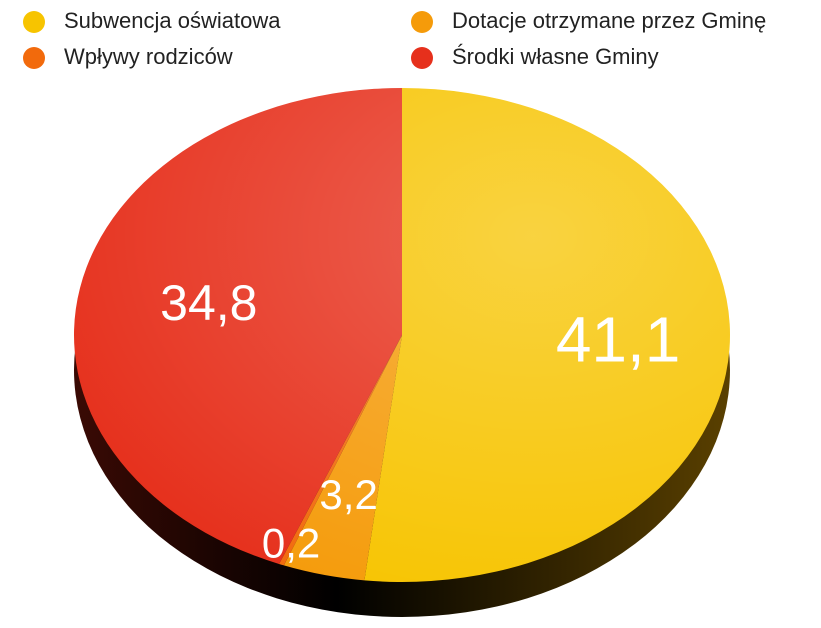  What do you see at coordinates (172, 20) in the screenshot?
I see `legend-label: Subwencja oświatowa` at bounding box center [172, 20].